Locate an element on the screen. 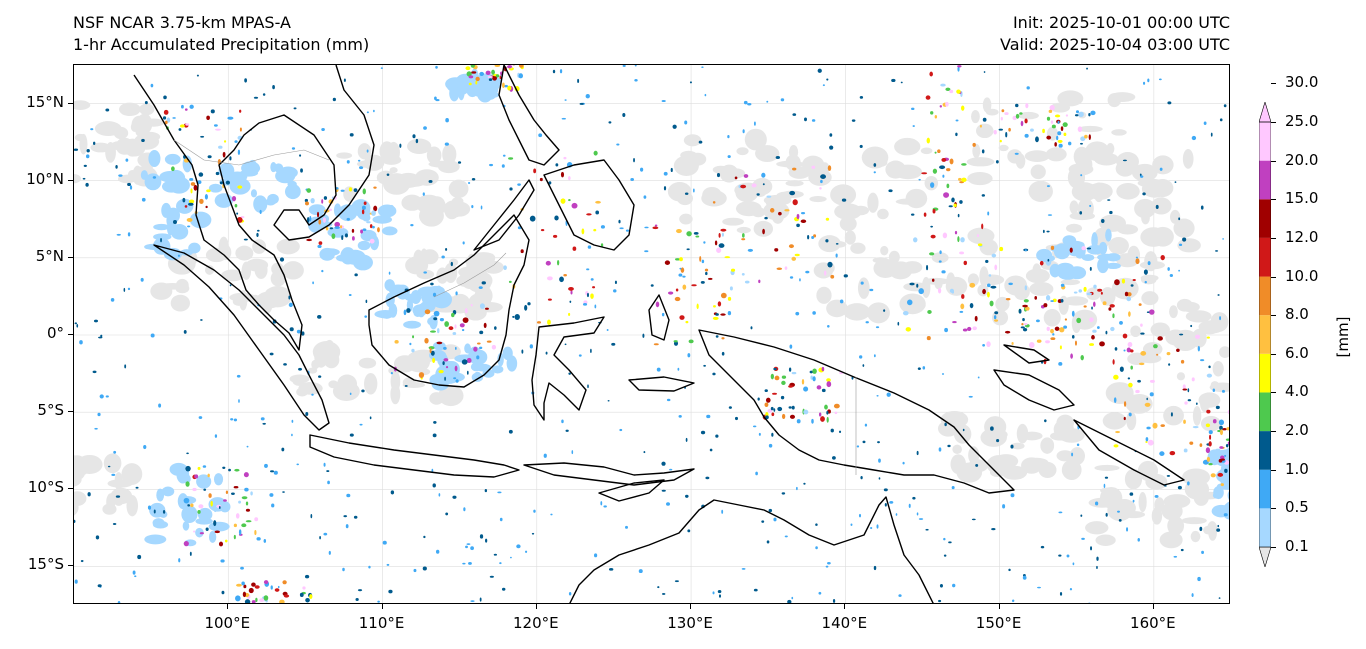 This screenshot has width=1366, height=649. colorbar-segment is located at coordinates (1265, 296).